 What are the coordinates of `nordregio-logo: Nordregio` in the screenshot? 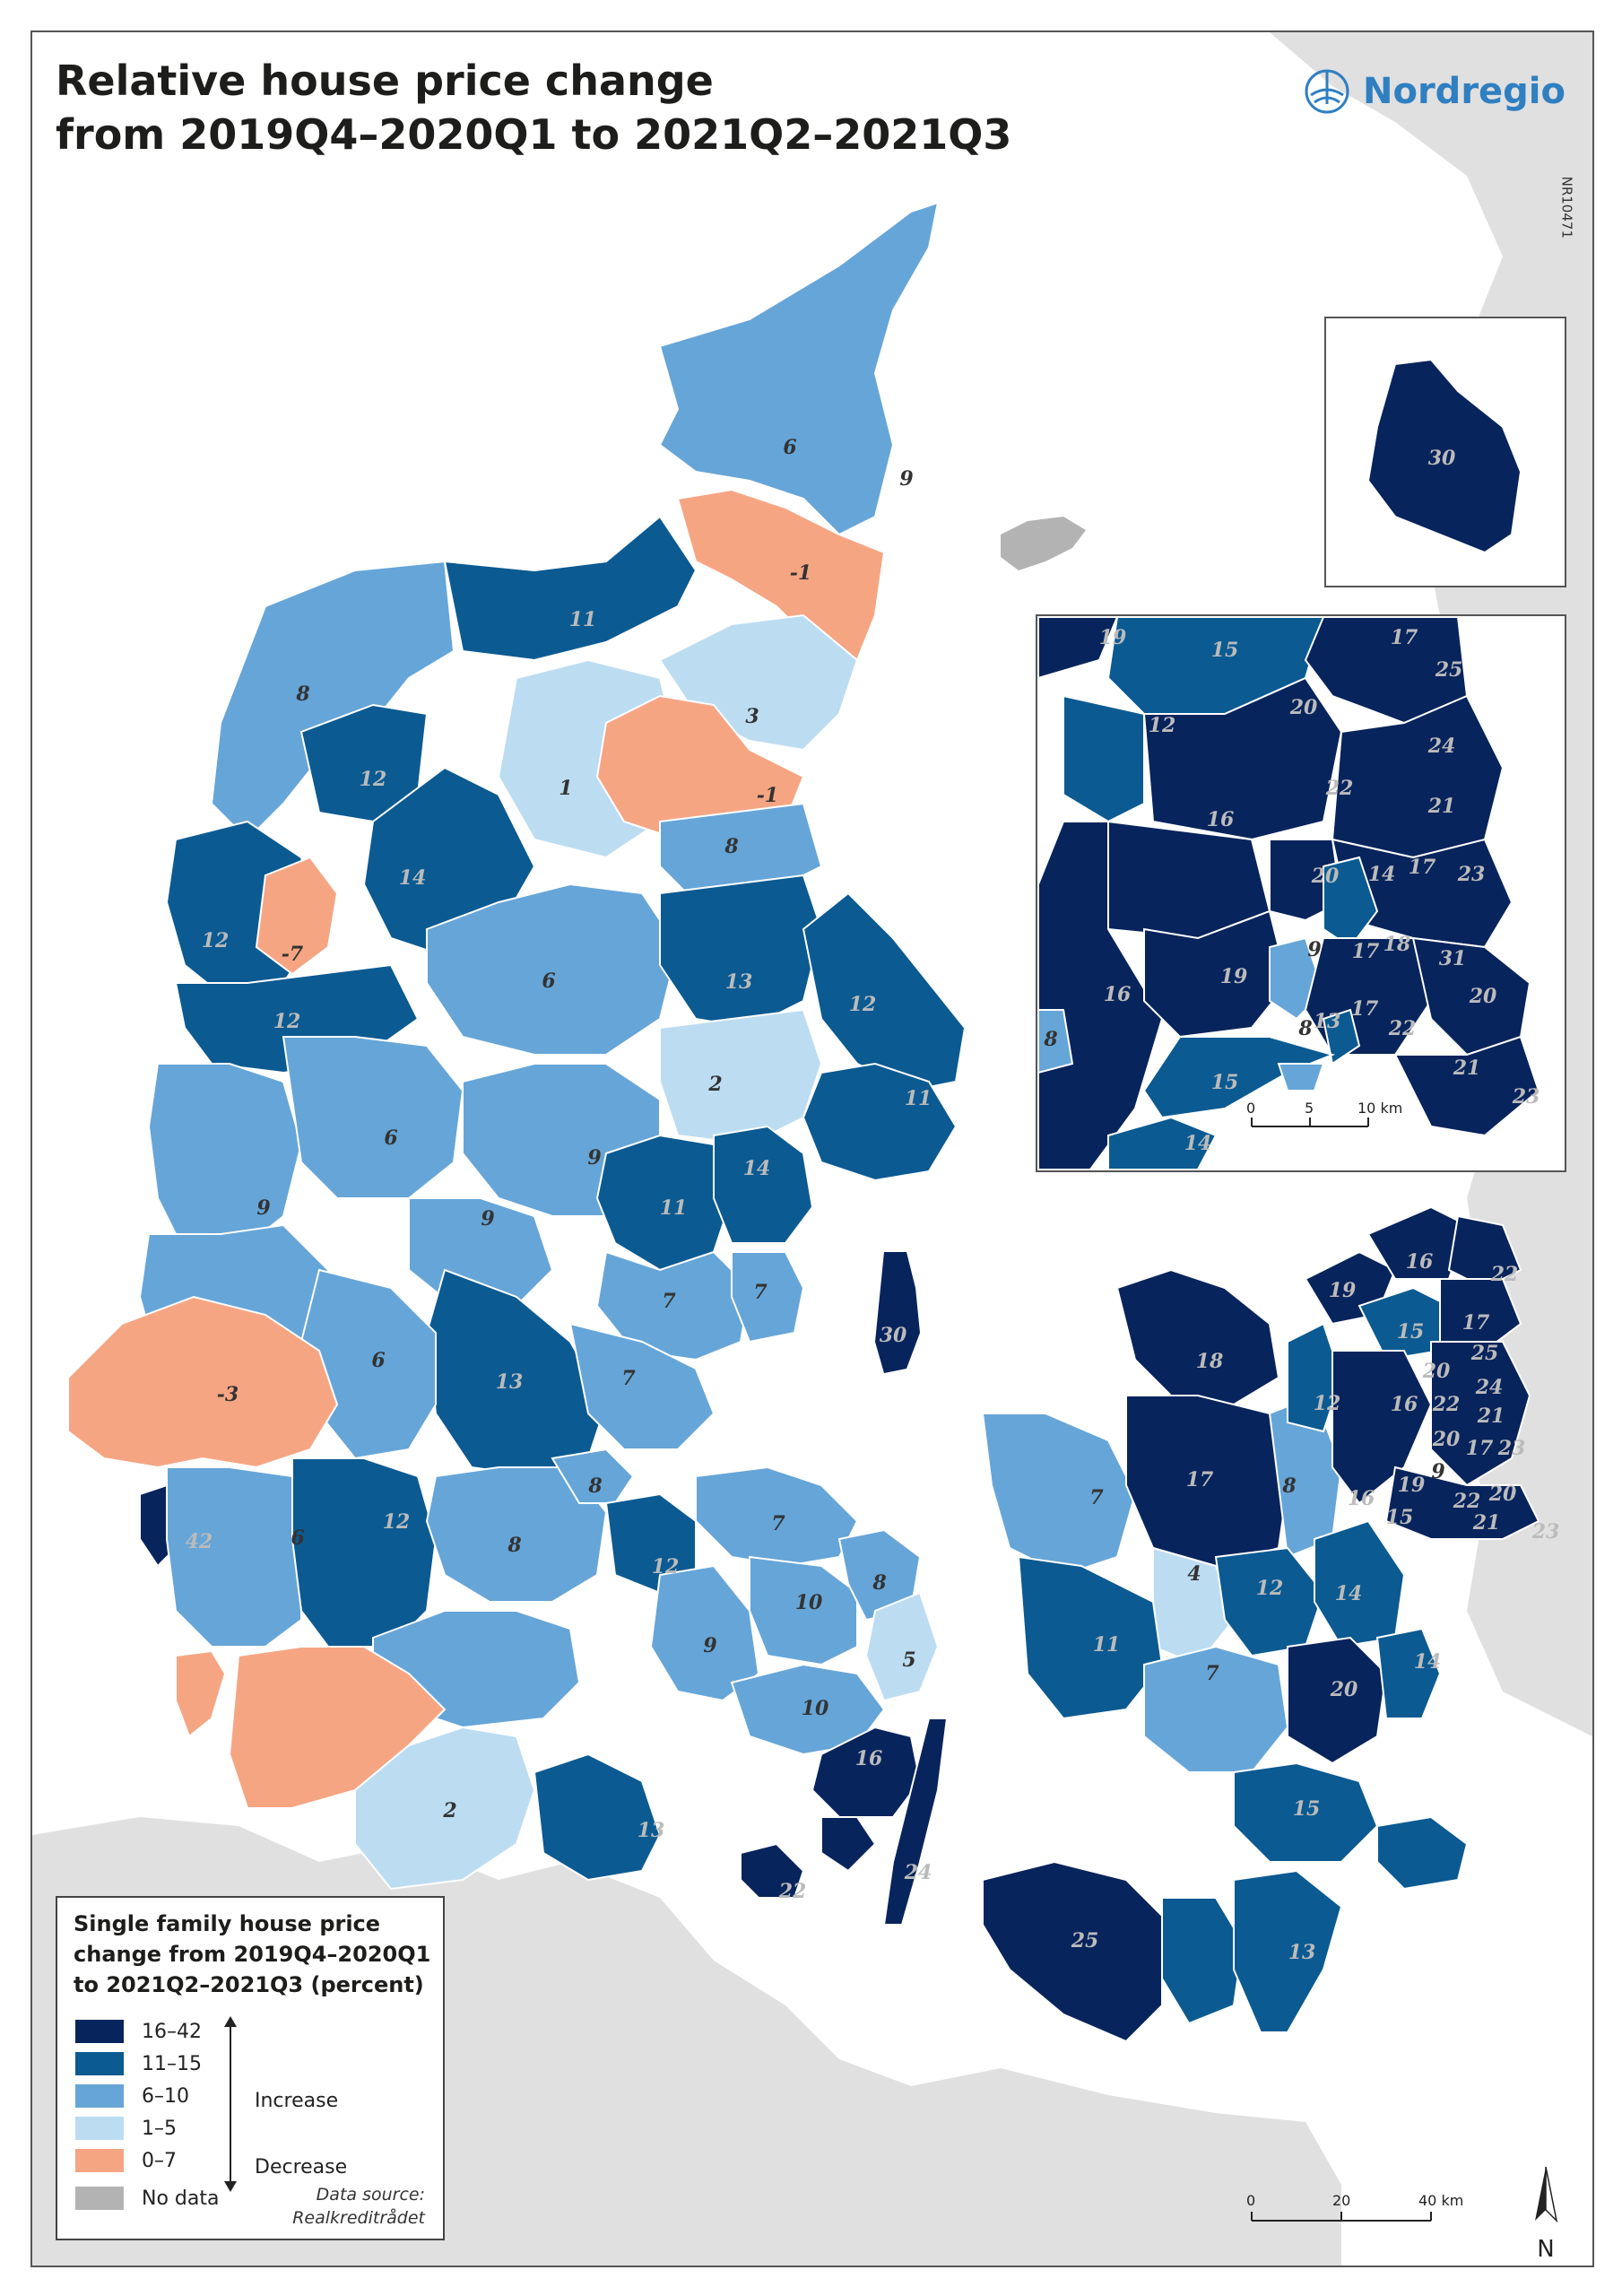 It's located at (1435, 91).